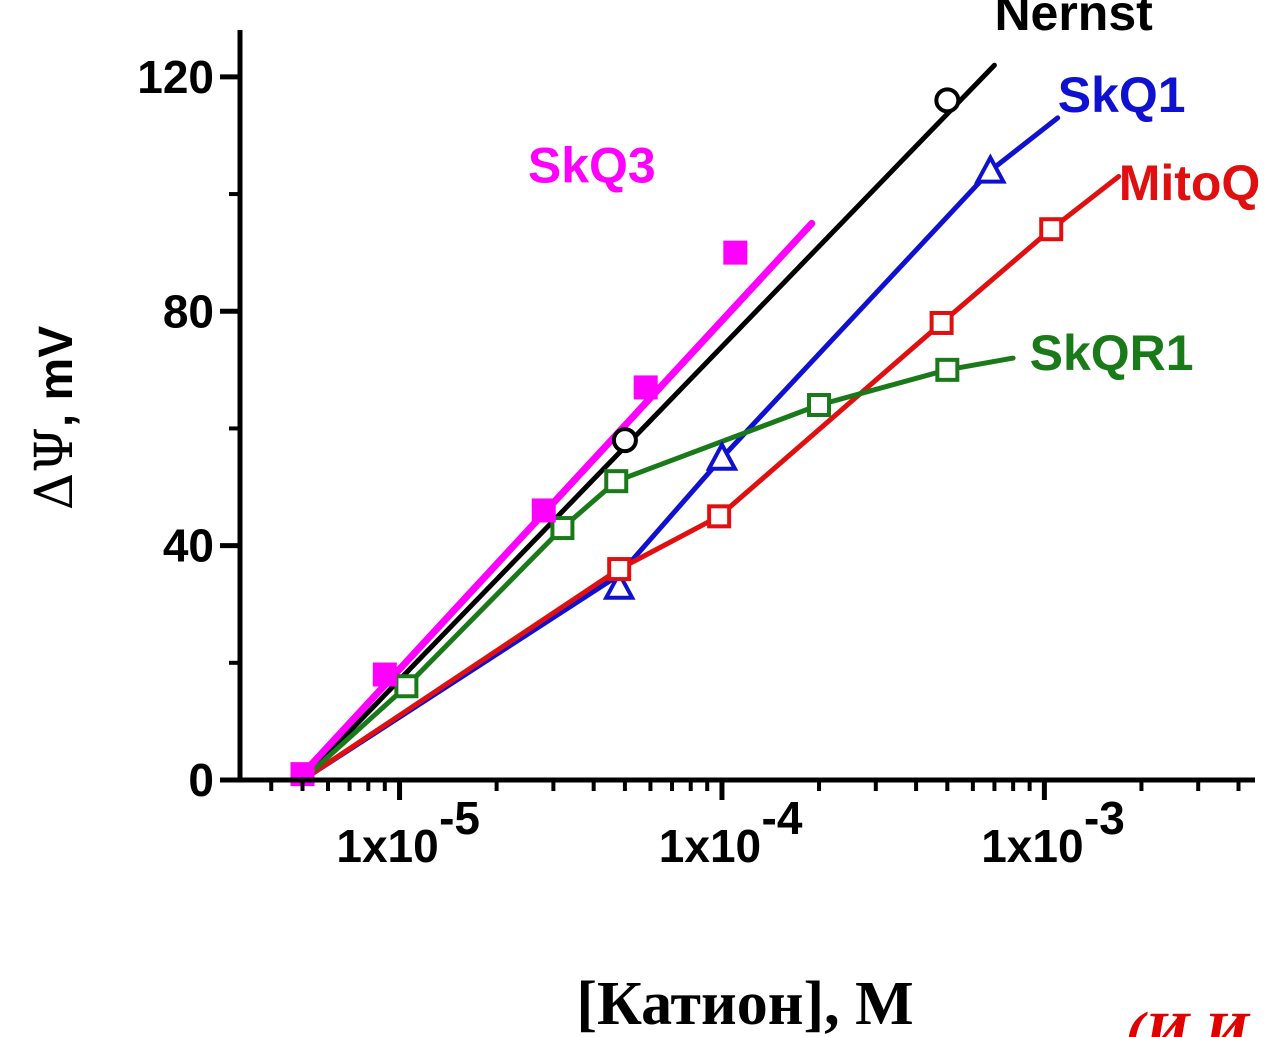 Image resolution: width=1281 pixels, height=1037 pixels. Describe the element at coordinates (1188, 1018) in the screenshot. I see `corner-text: (И.И` at that location.